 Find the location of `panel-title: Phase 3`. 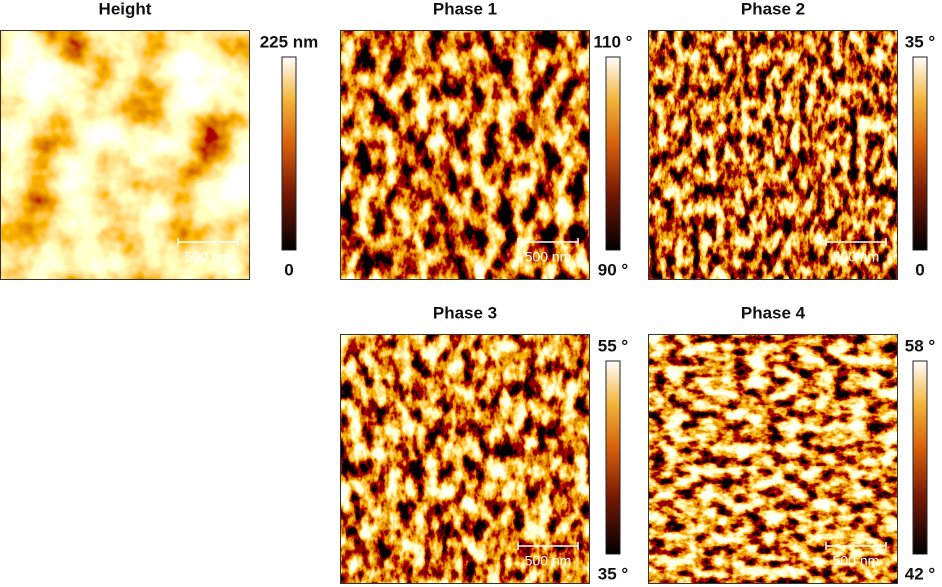

panel-title: Phase 3 is located at coordinates (465, 312).